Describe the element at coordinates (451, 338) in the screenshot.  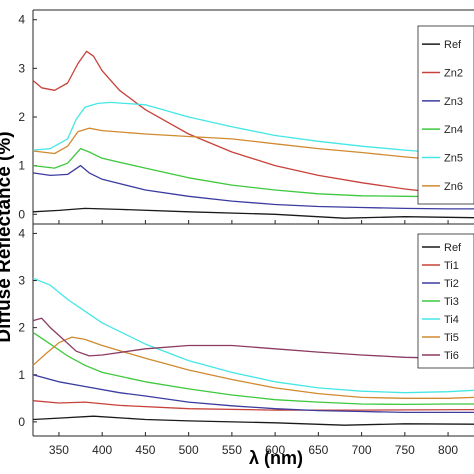
I see `legend-label: Ti5` at that location.